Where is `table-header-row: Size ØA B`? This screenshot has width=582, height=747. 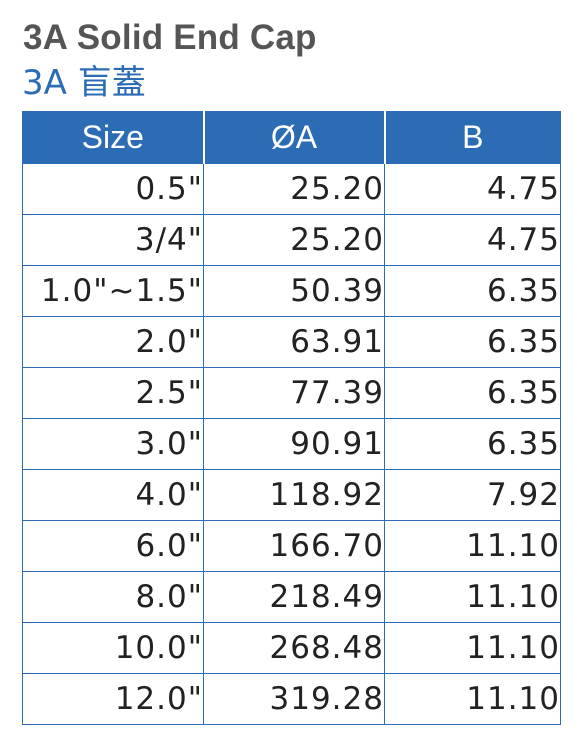 table-header-row: Size ØA B is located at coordinates (291, 137).